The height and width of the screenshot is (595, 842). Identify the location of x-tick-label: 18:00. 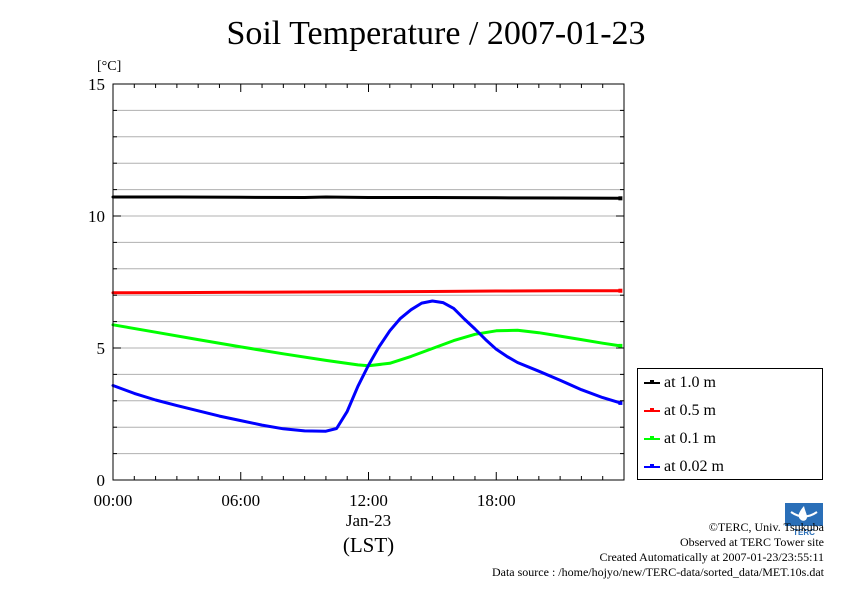
(496, 500).